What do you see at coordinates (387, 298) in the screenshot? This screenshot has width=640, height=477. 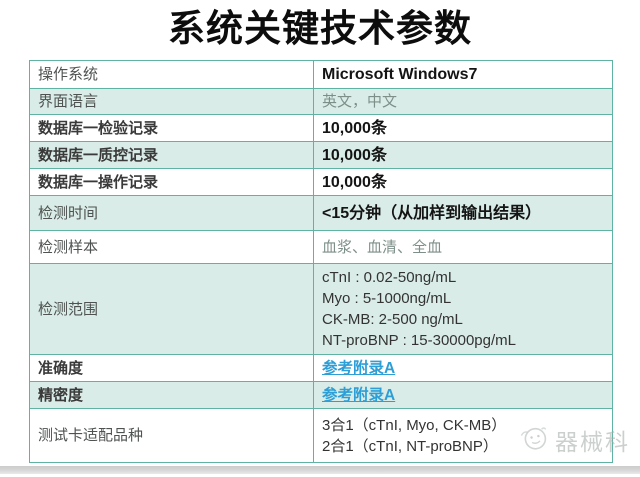 I see `value-line: Myo : 5-1000ng/mL` at bounding box center [387, 298].